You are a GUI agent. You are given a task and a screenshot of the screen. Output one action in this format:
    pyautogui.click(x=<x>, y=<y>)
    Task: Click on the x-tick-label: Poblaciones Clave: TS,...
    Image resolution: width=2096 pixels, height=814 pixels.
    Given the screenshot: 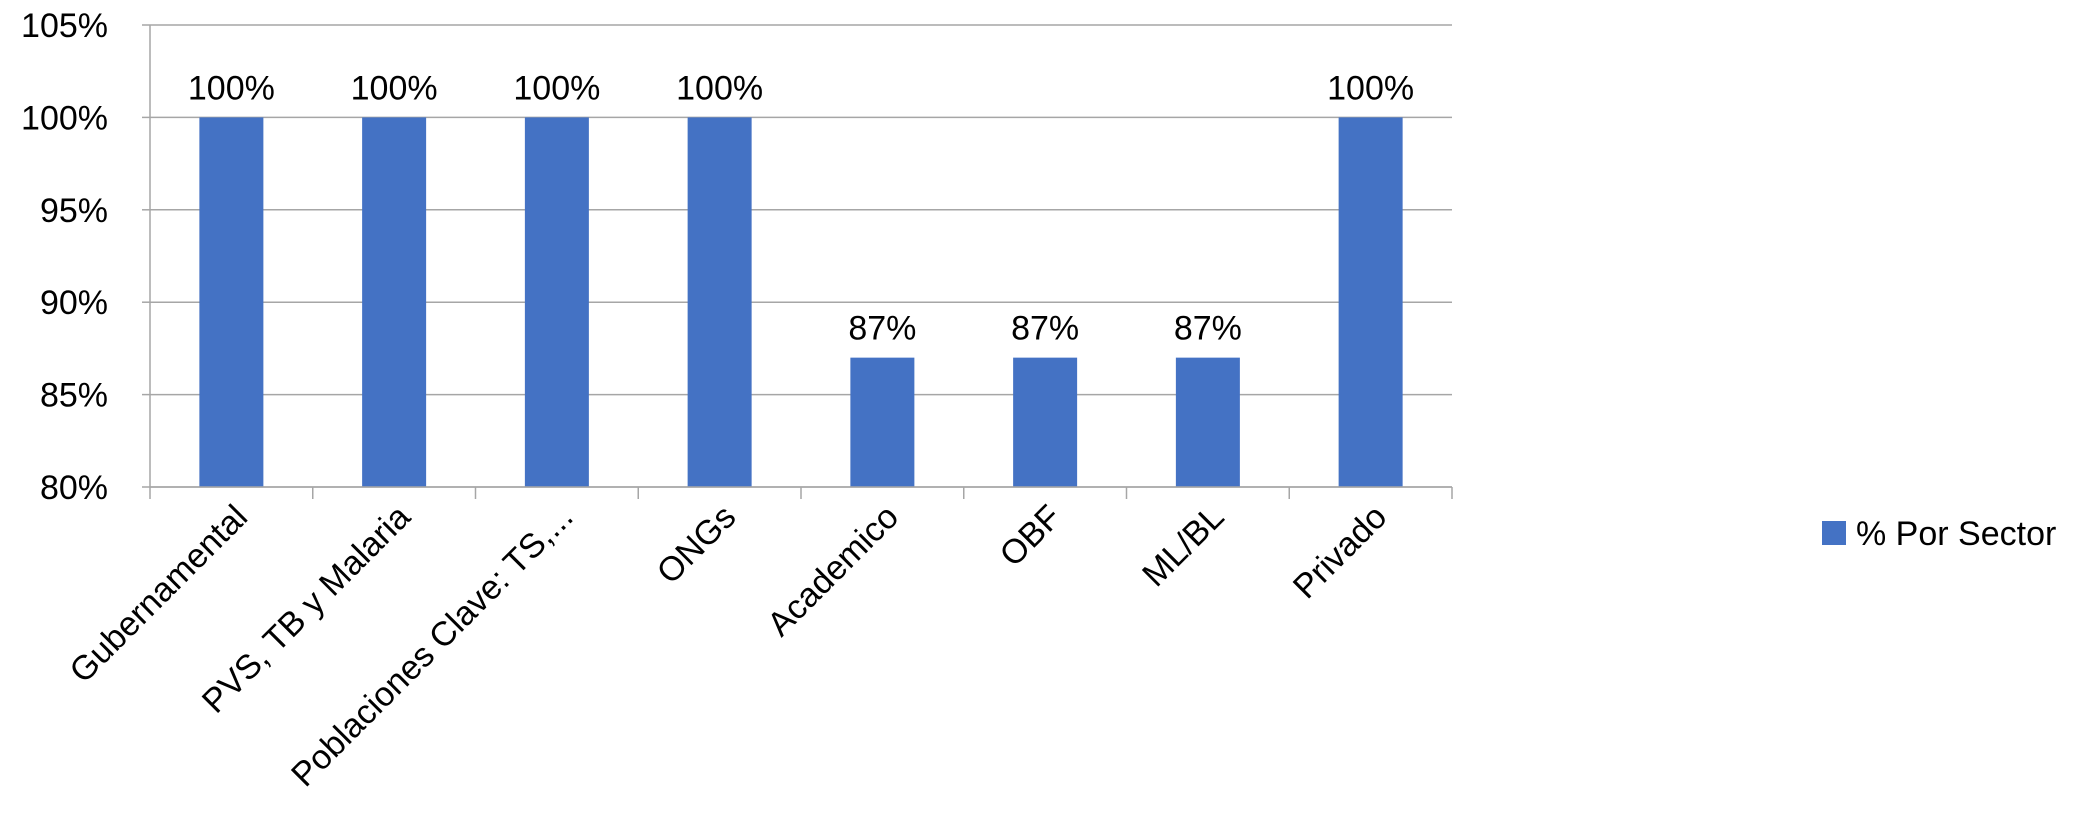 What is the action you would take?
    pyautogui.click(x=432, y=646)
    